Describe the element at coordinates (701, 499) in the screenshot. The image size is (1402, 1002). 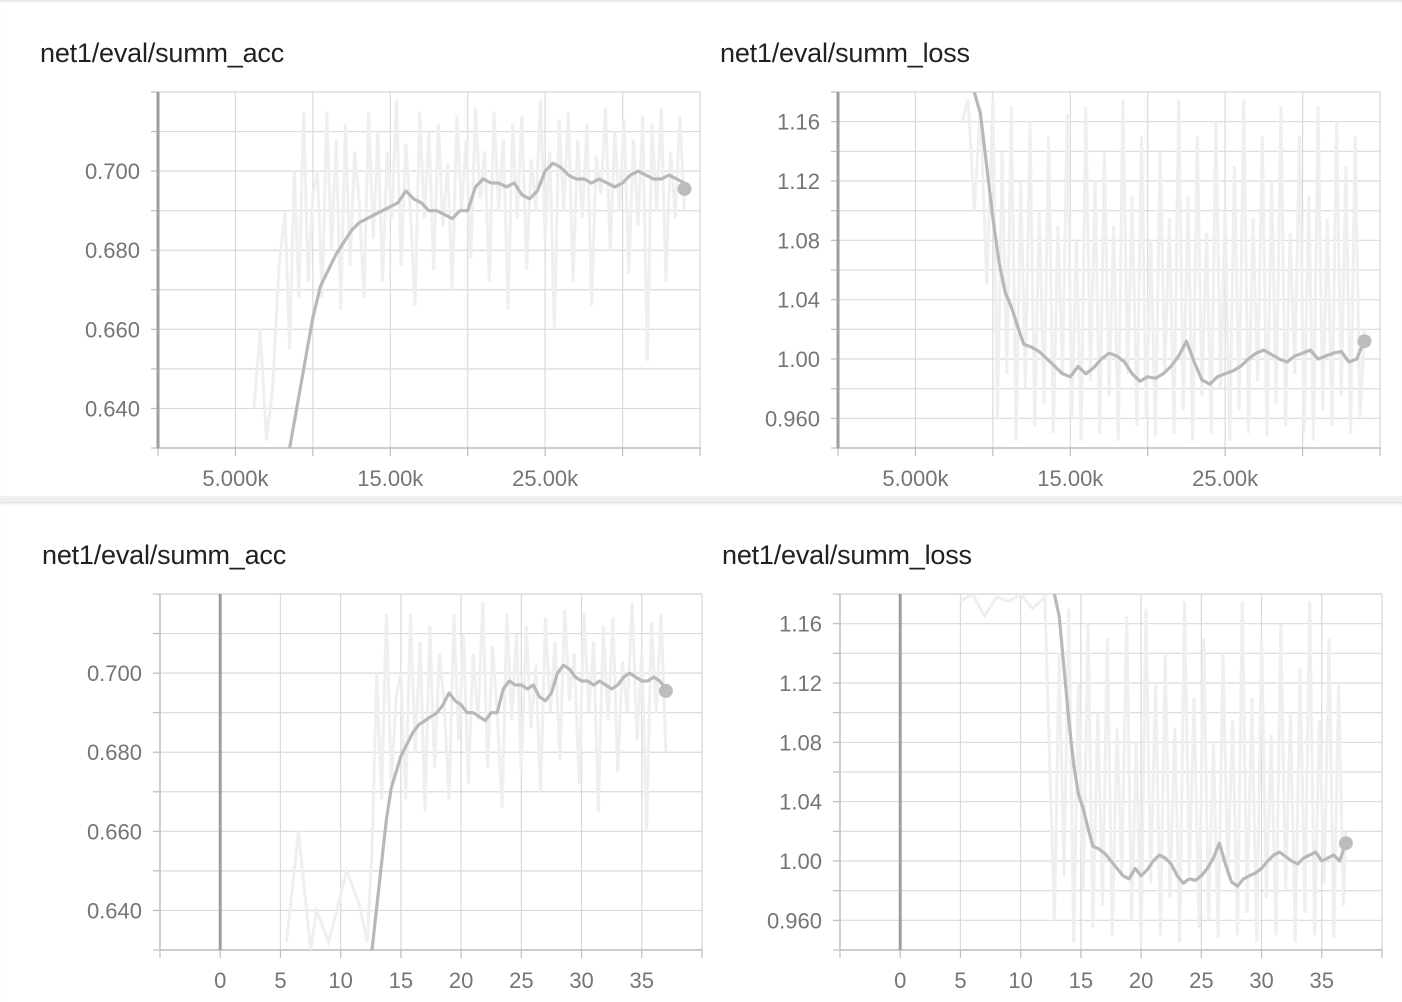
I see `panel-divider` at that location.